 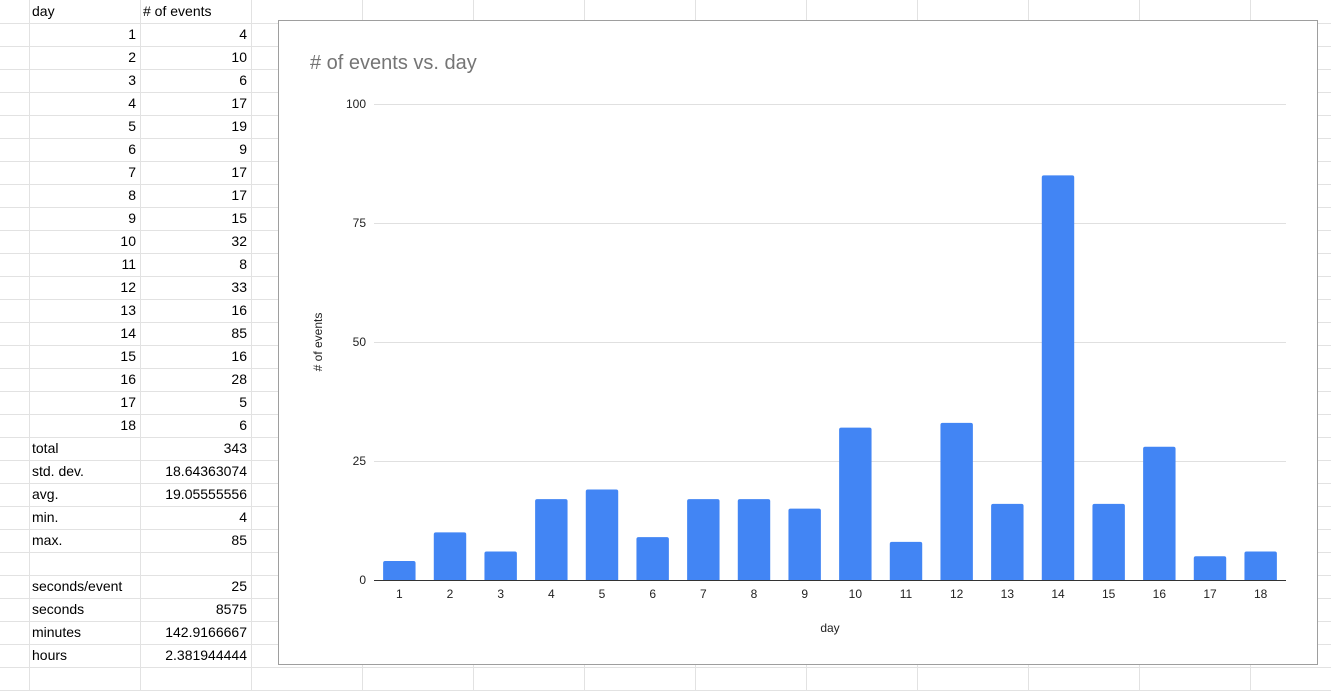 I want to click on x-tick-label: 16, so click(x=1160, y=594).